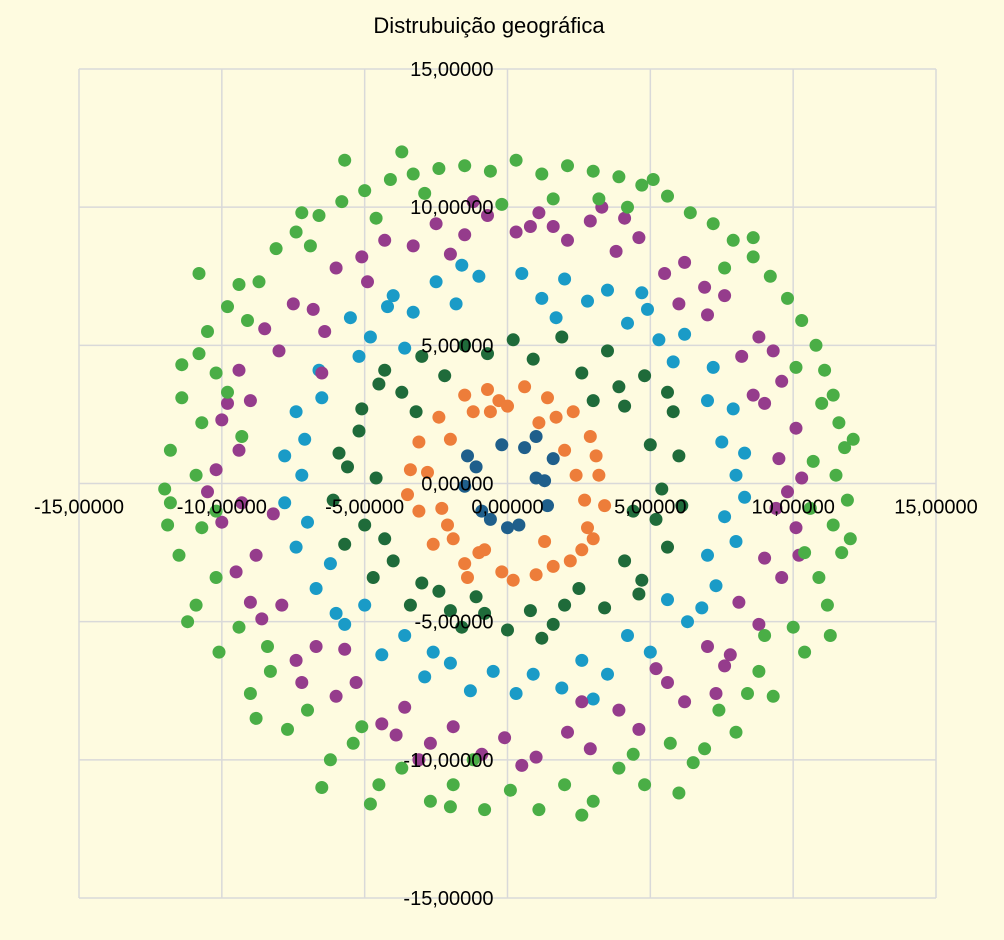 The image size is (1004, 940). What do you see at coordinates (489, 25) in the screenshot?
I see `chart-title: Distrubuição geográfica` at bounding box center [489, 25].